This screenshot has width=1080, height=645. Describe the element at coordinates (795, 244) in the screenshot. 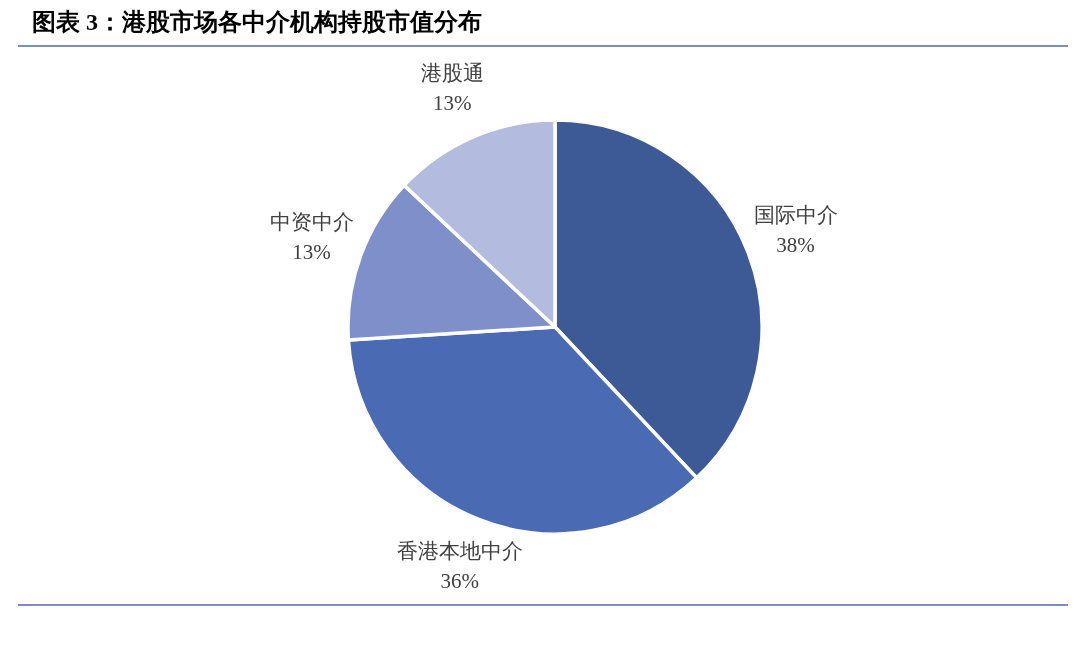

I see `data-label: 38%` at that location.